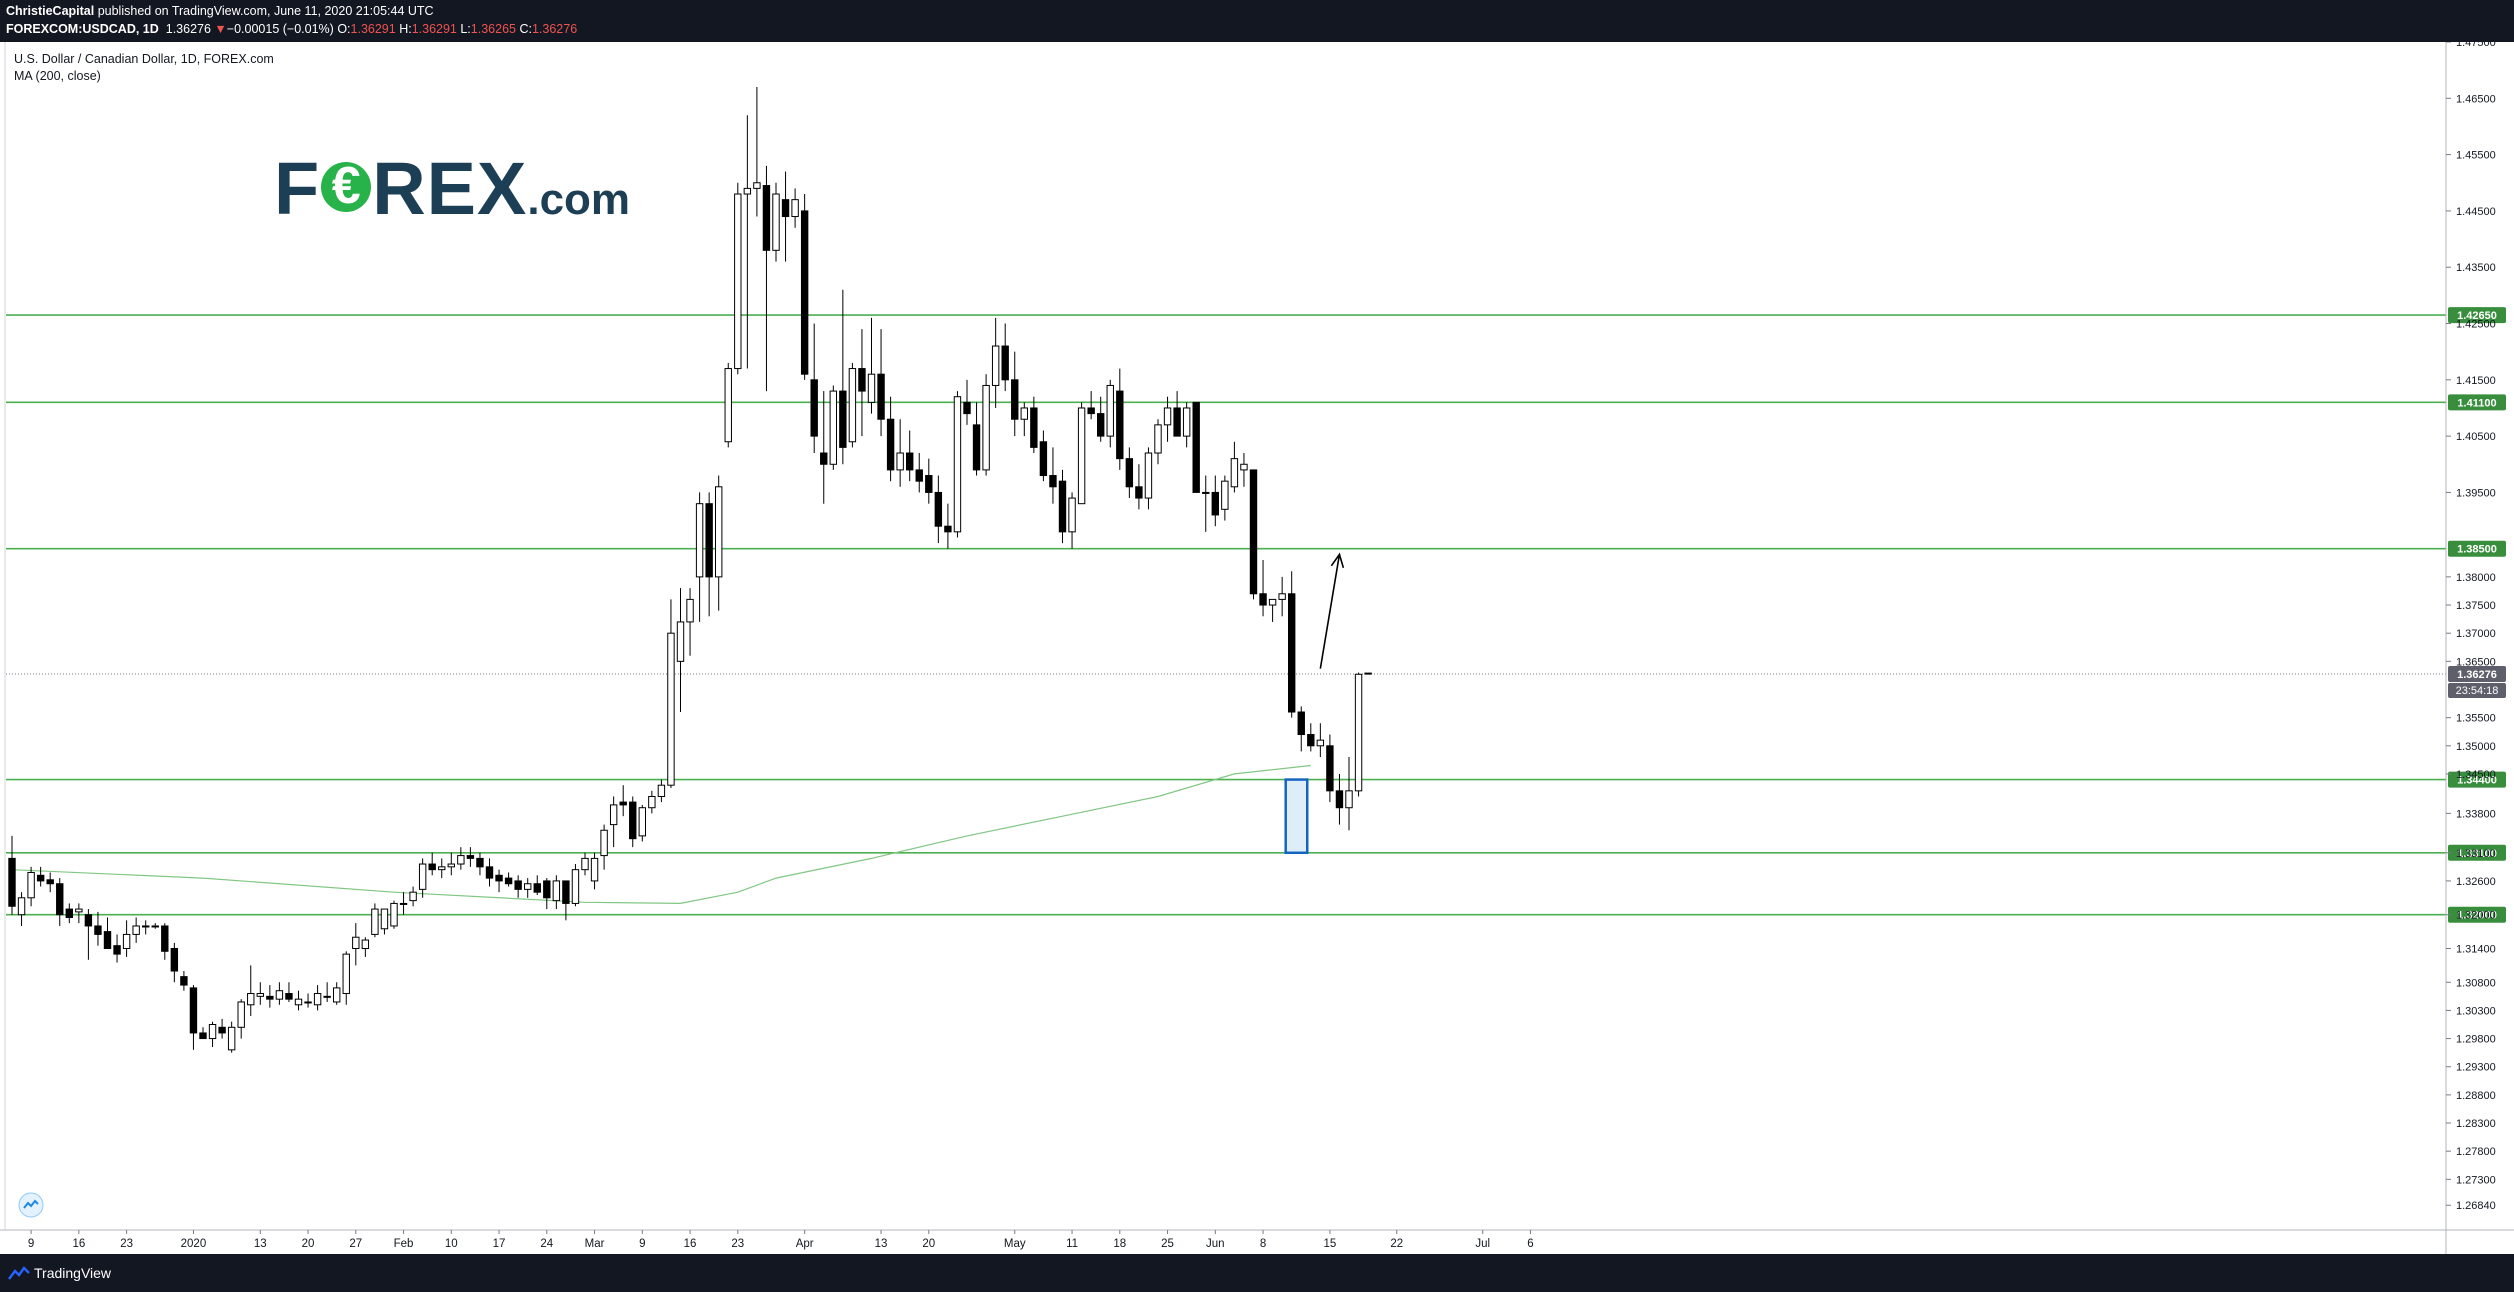 The image size is (2514, 1292). I want to click on level-label: 1.32000, so click(2477, 916).